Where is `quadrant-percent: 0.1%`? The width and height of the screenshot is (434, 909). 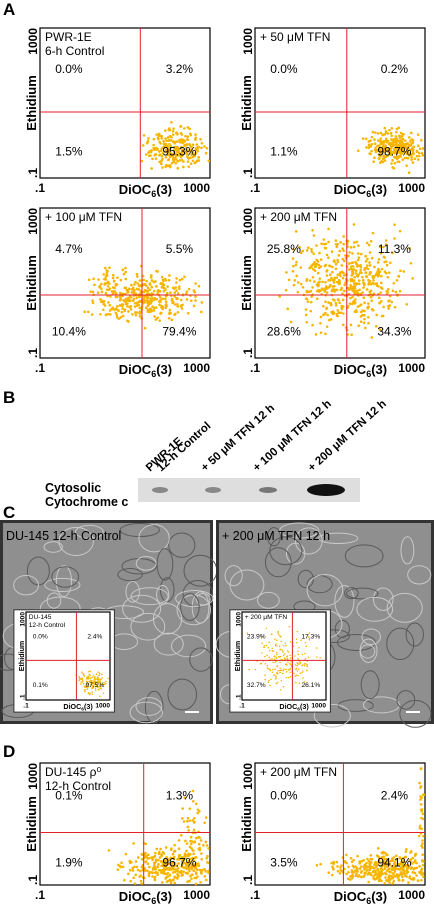
quadrant-percent: 0.1% is located at coordinates (69, 796).